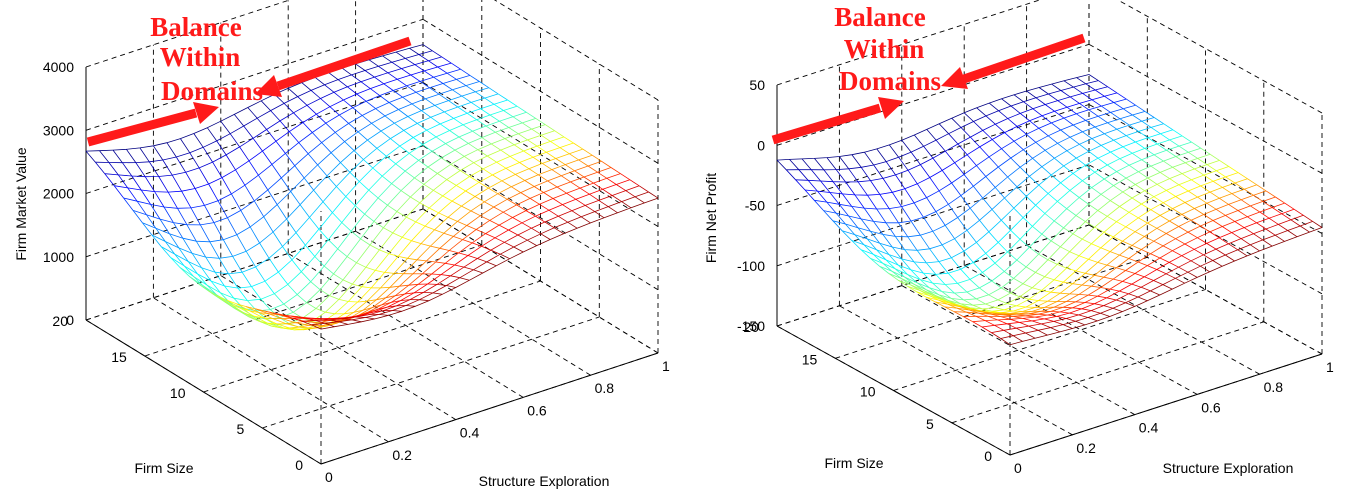  What do you see at coordinates (1166, 404) in the screenshot?
I see `x-axis-line` at bounding box center [1166, 404].